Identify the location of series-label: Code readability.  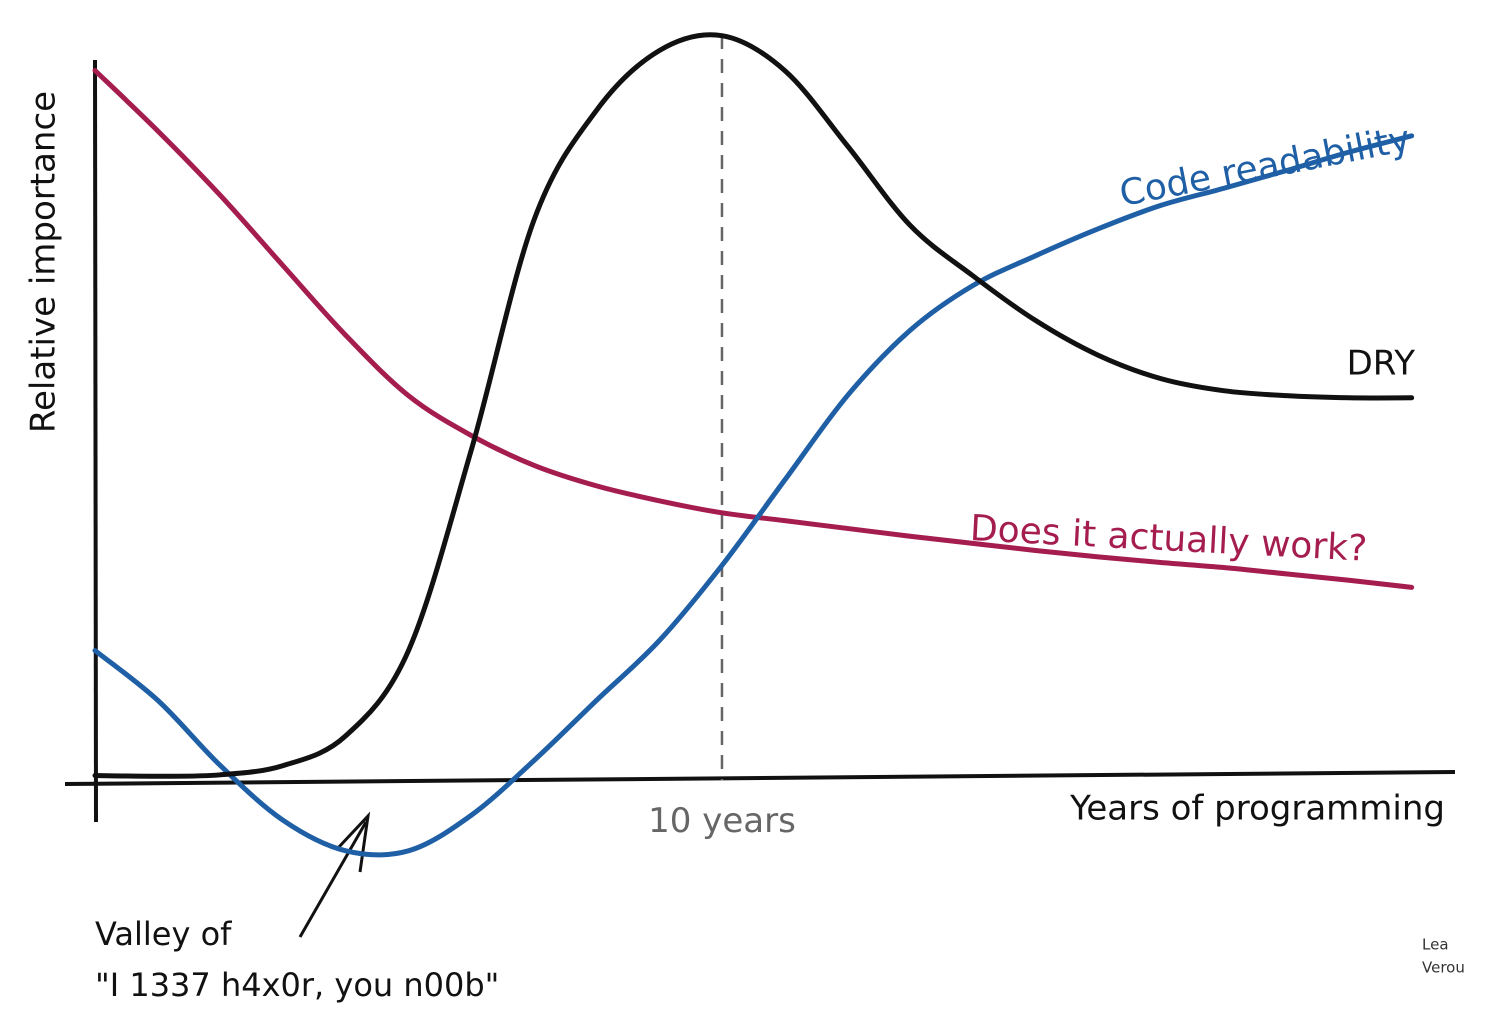
(1264, 166).